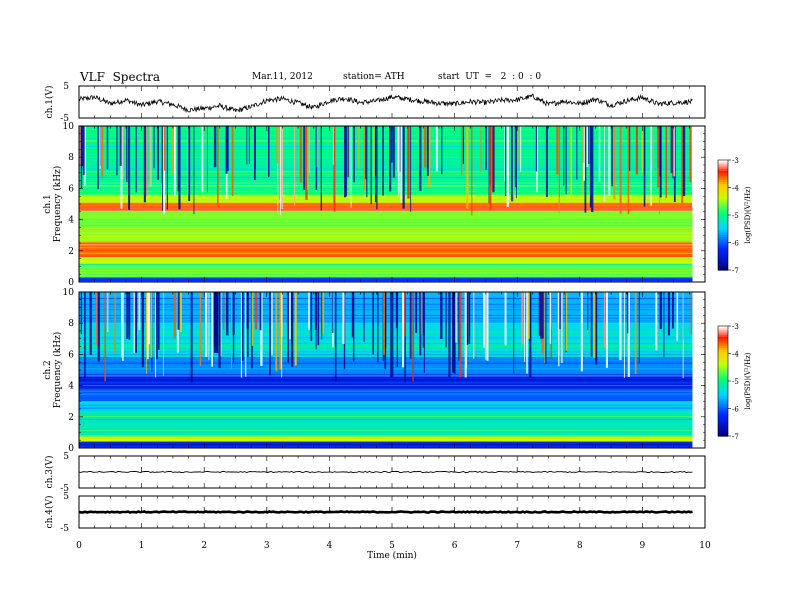 This screenshot has width=792, height=612. What do you see at coordinates (705, 546) in the screenshot?
I see `x-tick-label: 10` at bounding box center [705, 546].